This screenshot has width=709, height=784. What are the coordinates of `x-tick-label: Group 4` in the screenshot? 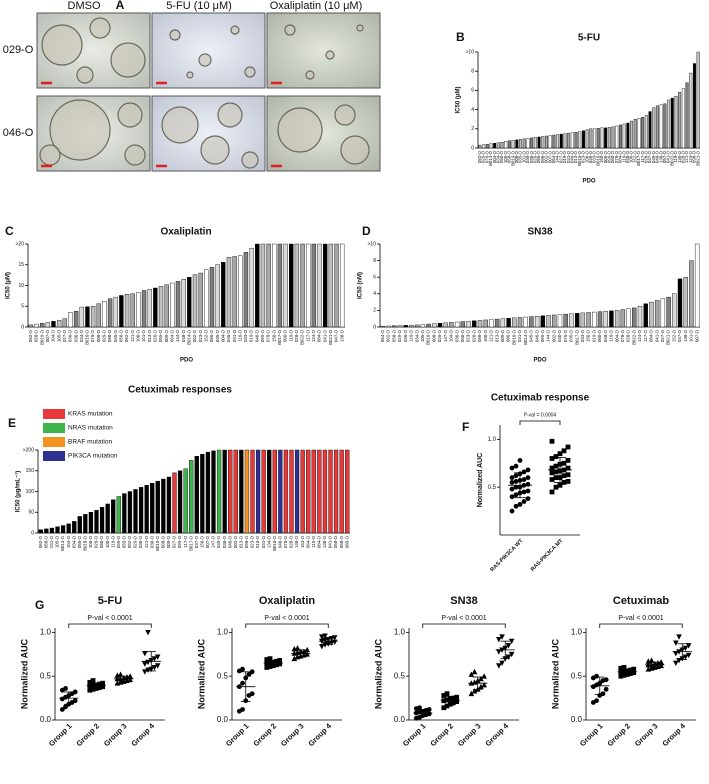 It's located at (319, 734).